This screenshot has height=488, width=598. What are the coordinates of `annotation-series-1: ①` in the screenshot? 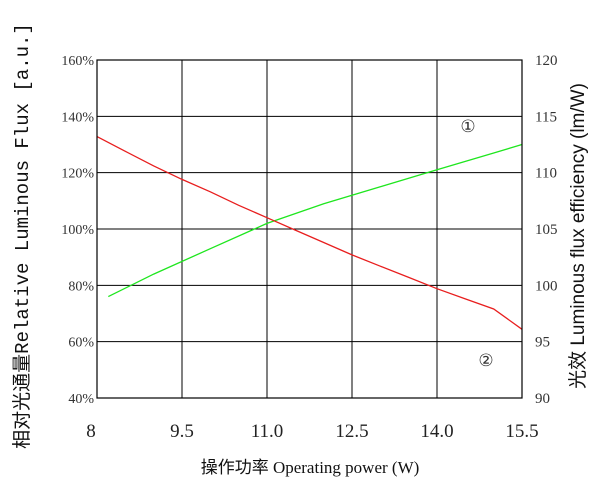 It's located at (467, 127).